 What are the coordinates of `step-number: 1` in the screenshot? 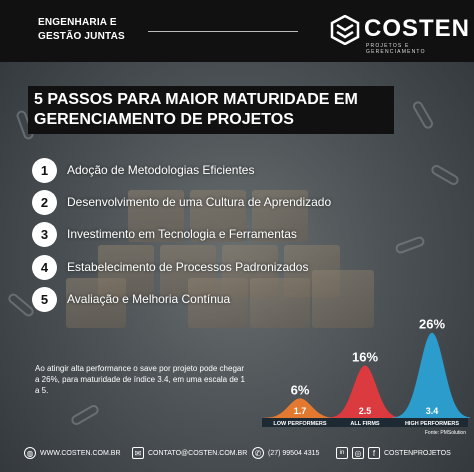 It's located at (44, 170).